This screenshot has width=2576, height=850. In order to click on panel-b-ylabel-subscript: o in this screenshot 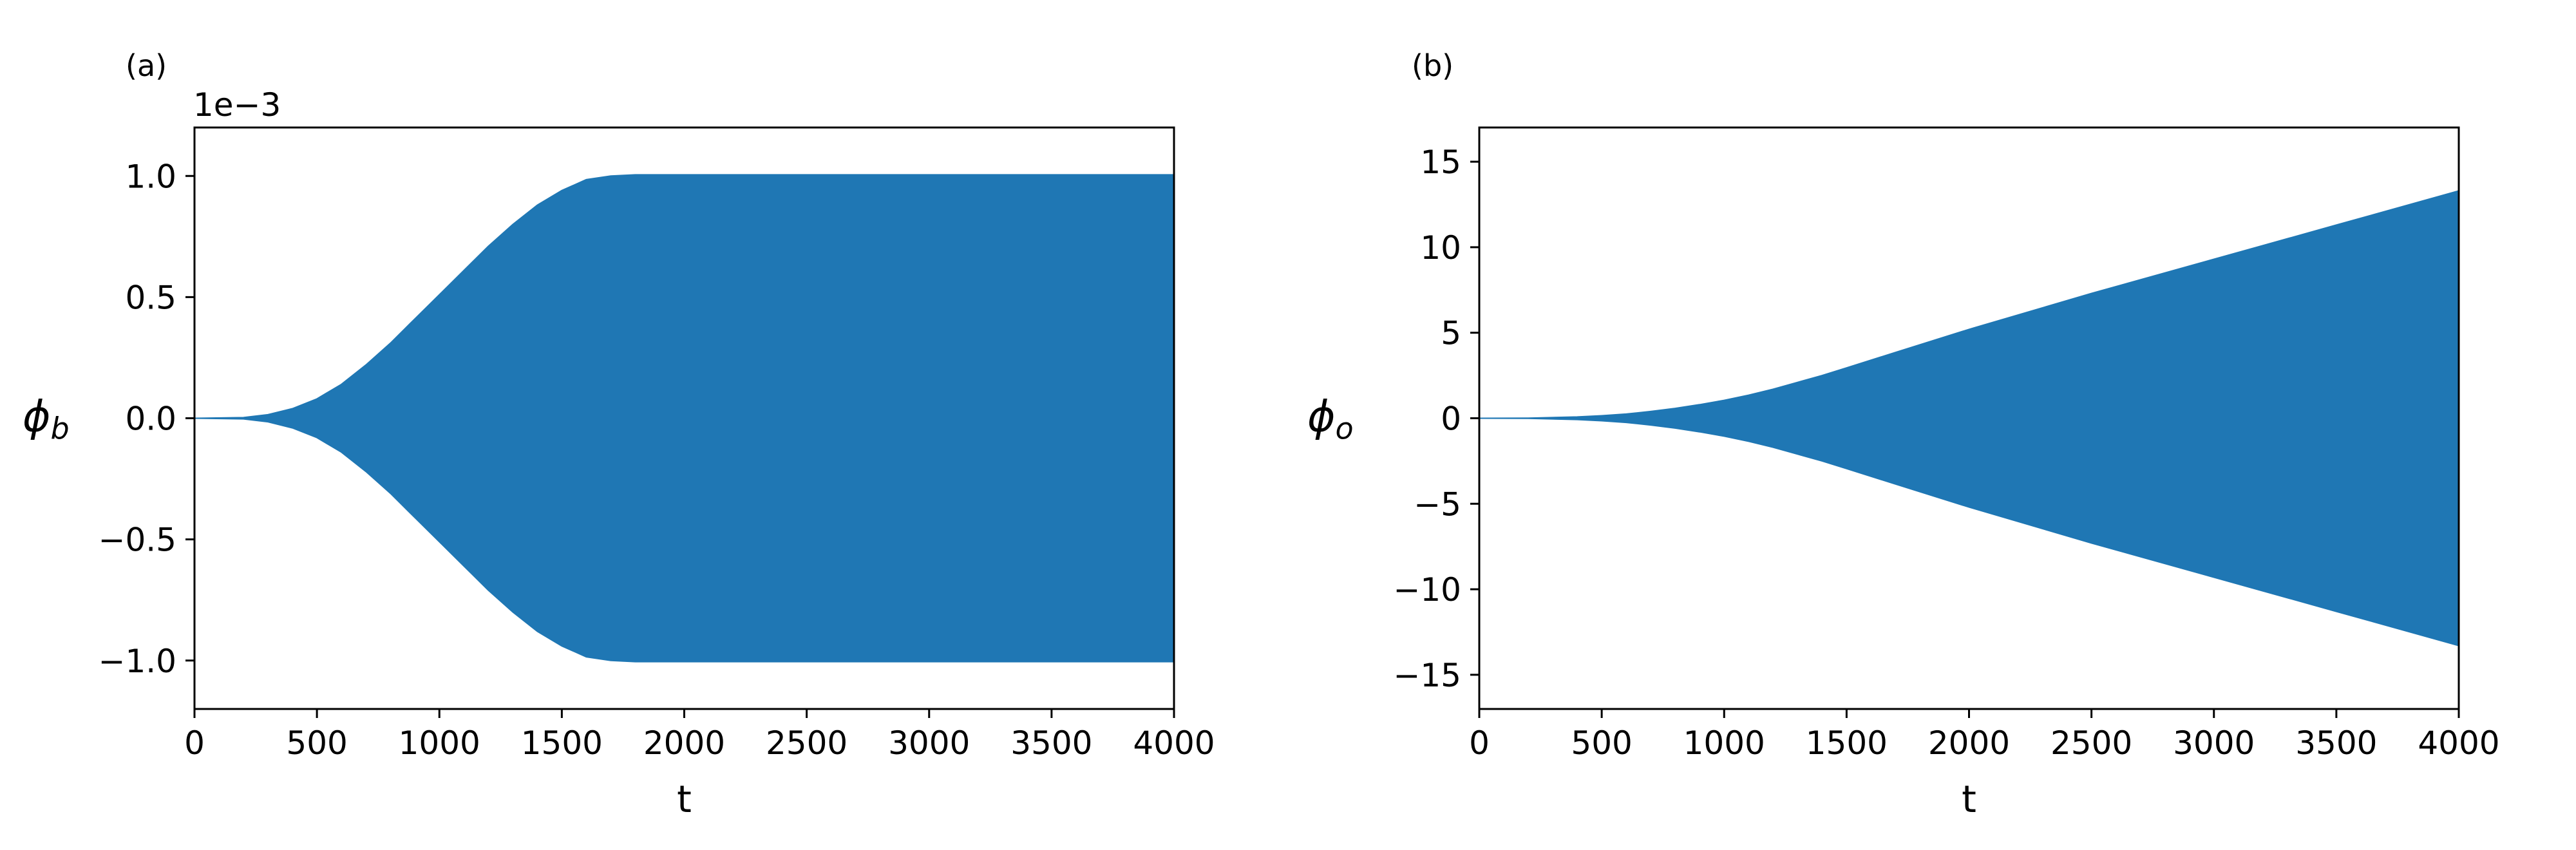, I will do `click(1345, 428)`.